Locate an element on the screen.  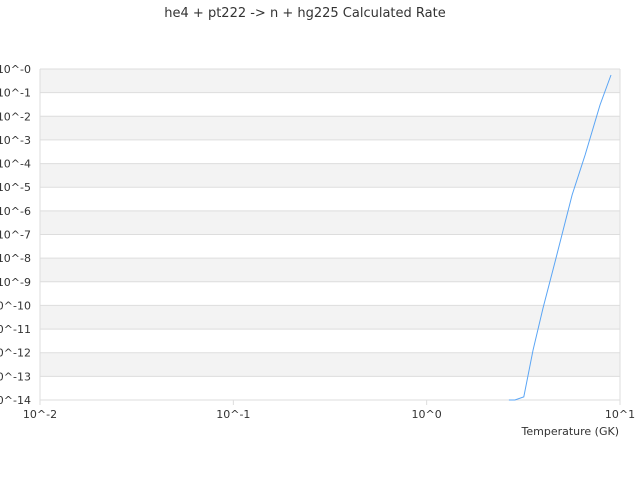
series-line is located at coordinates (560, 237).